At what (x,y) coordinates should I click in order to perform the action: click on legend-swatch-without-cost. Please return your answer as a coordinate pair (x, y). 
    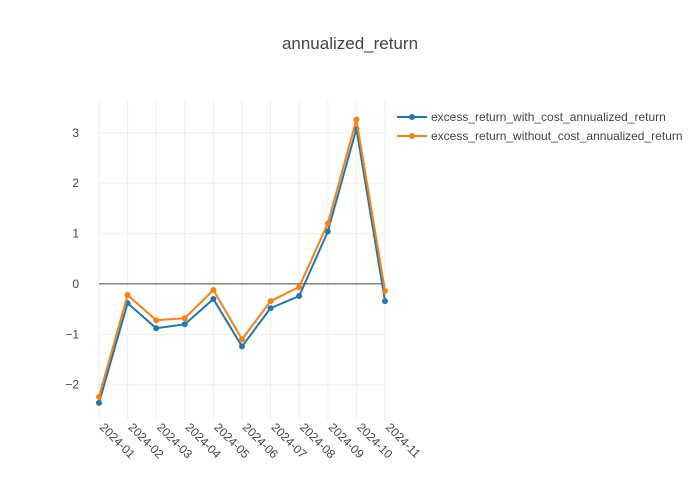
    Looking at the image, I should click on (412, 135).